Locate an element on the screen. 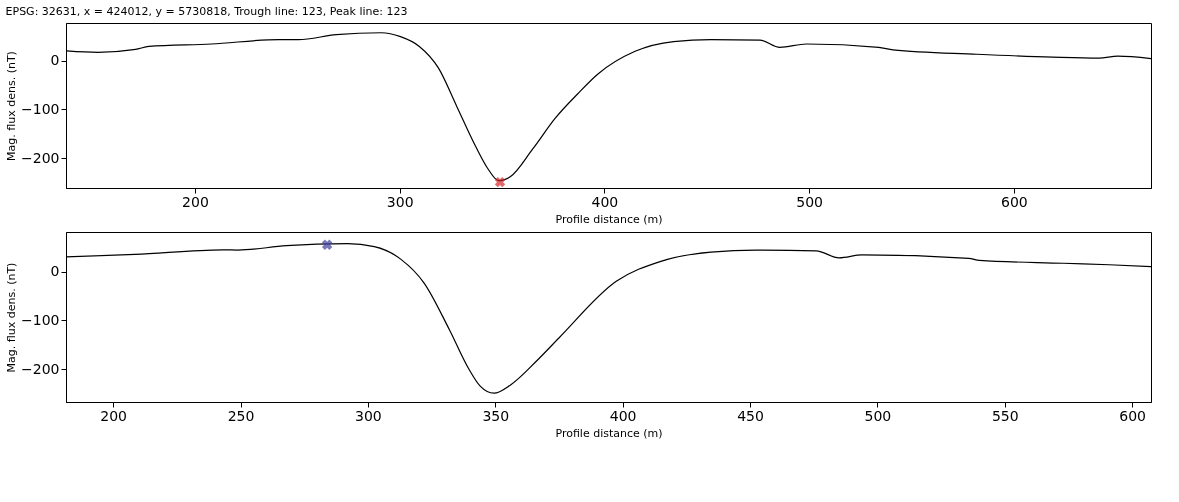 The width and height of the screenshot is (1179, 502). x-tick-label: 350 is located at coordinates (496, 415).